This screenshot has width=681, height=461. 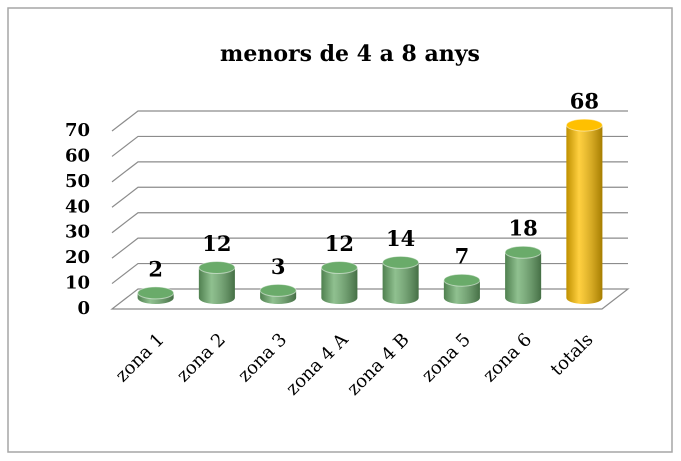 I want to click on floor, so click(x=370, y=299).